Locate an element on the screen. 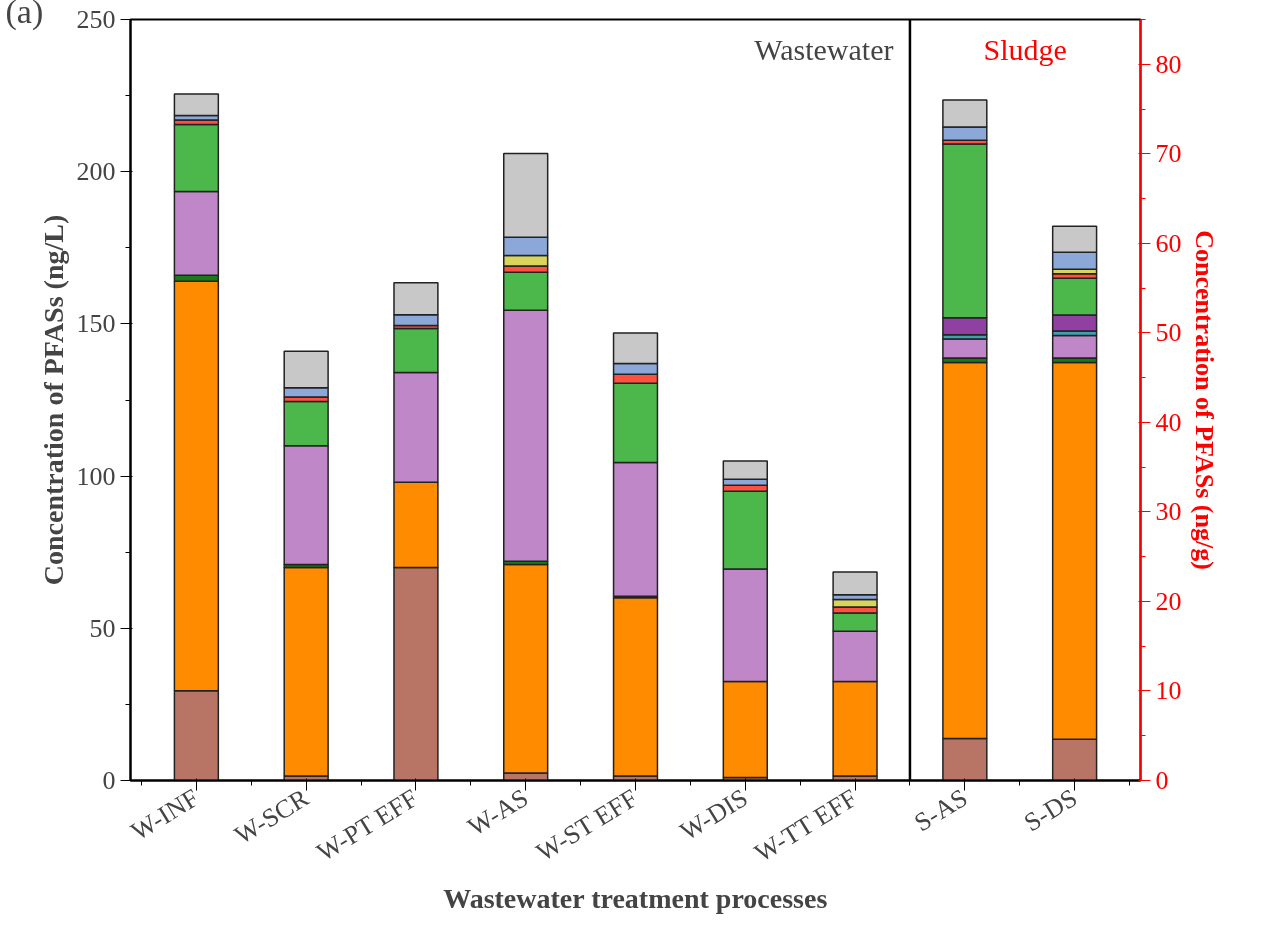  x-axis-title: Wastewater treatment processes is located at coordinates (635, 899).